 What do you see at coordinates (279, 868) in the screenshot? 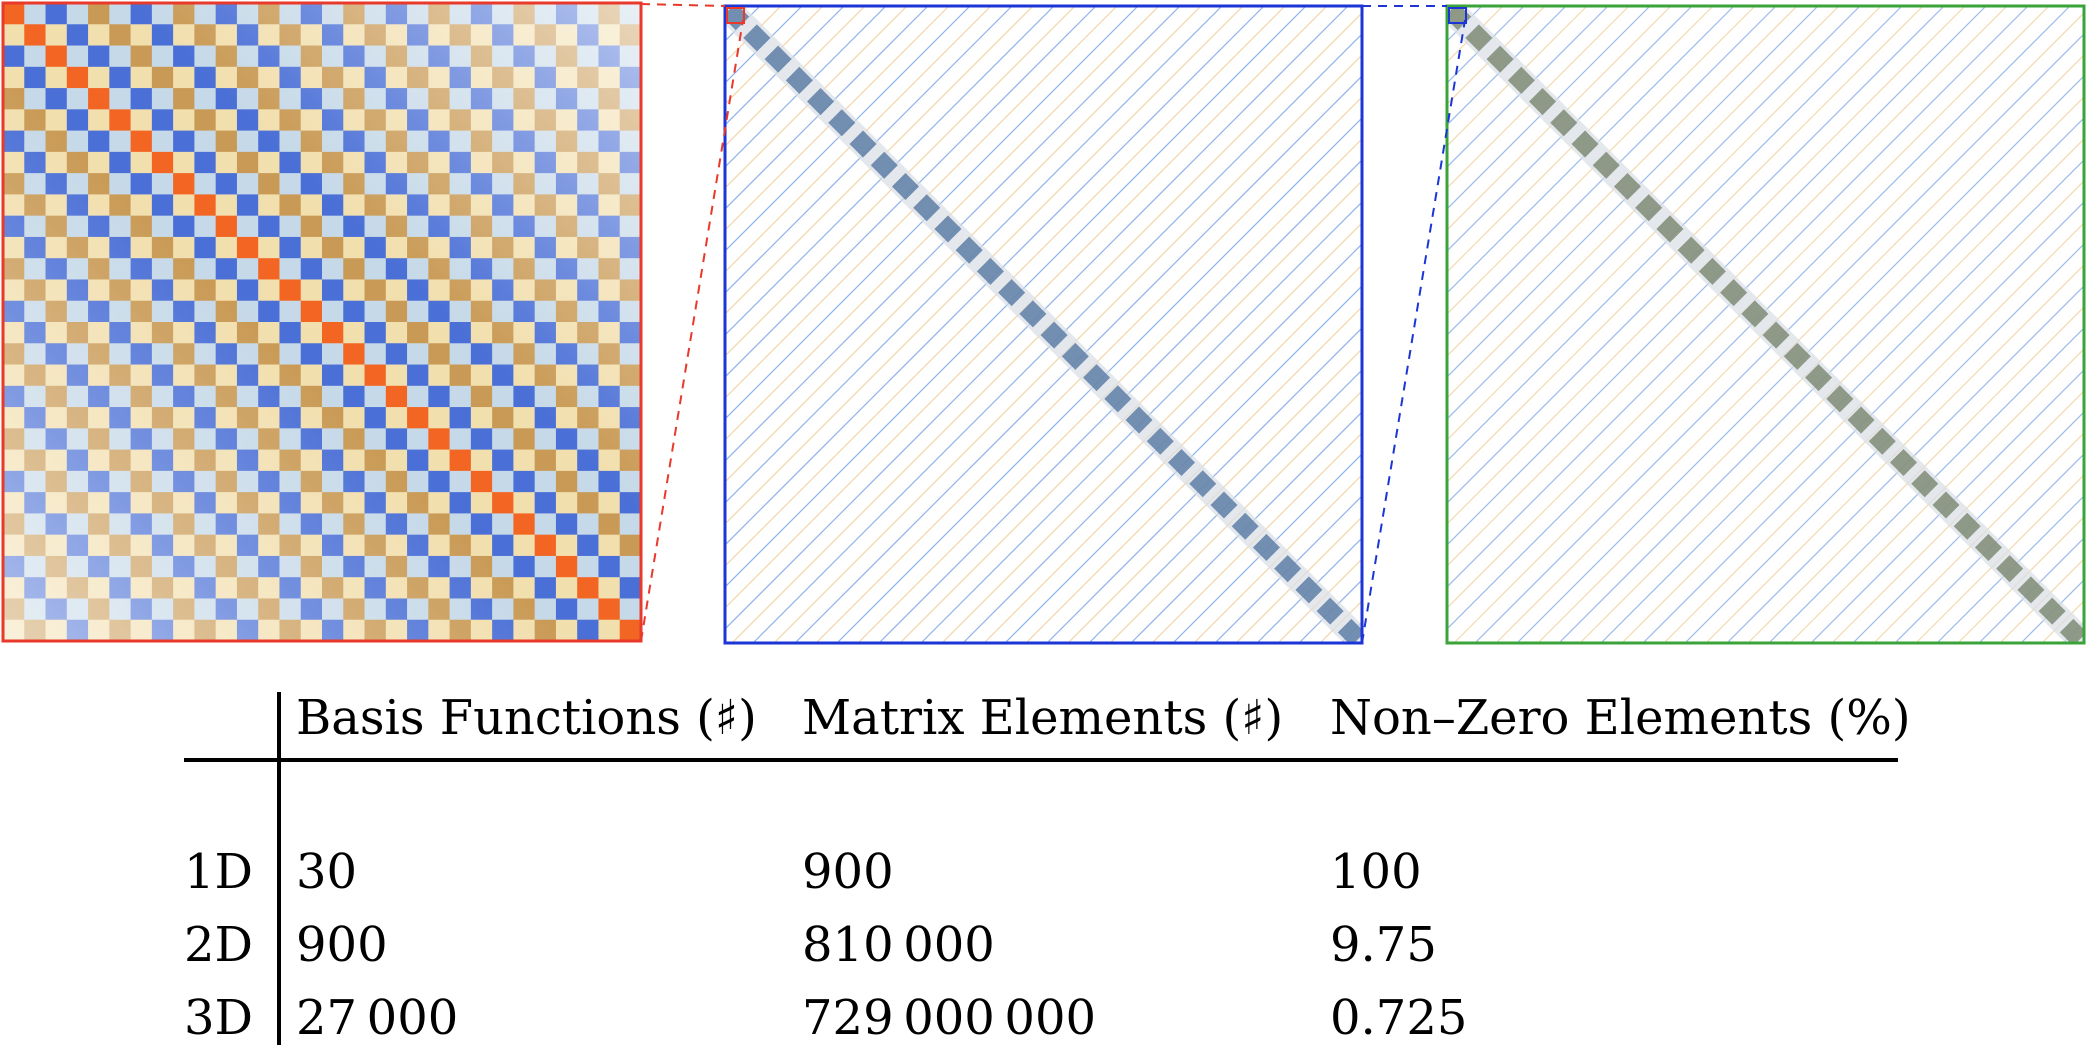
I see `label-column-rule` at bounding box center [279, 868].